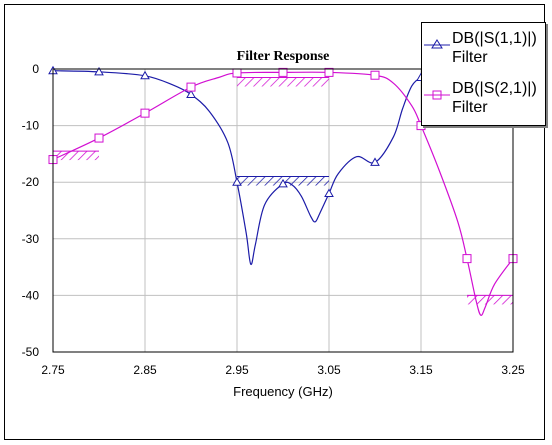 The width and height of the screenshot is (552, 445). Describe the element at coordinates (470, 107) in the screenshot. I see `legend-sublabel-s21: Filter` at that location.